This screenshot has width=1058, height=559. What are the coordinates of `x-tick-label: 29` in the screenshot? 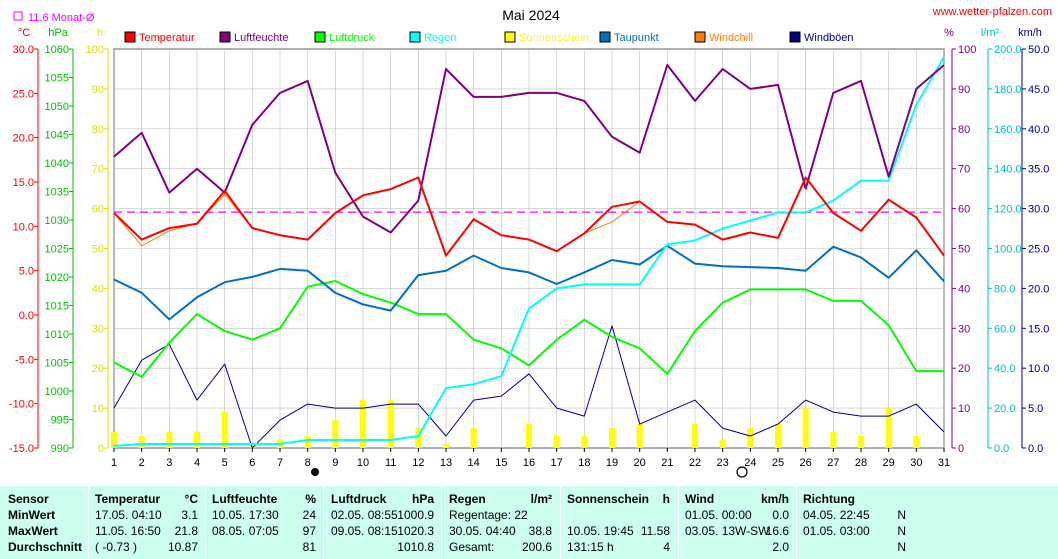 It's located at (889, 463).